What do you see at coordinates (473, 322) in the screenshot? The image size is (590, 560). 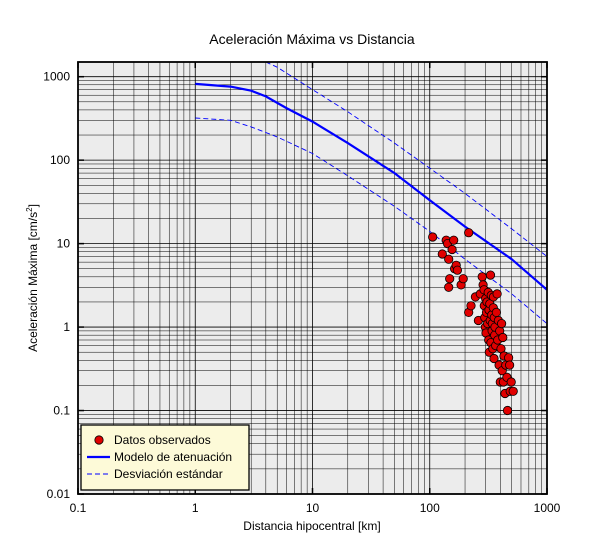 I see `observed-points` at bounding box center [473, 322].